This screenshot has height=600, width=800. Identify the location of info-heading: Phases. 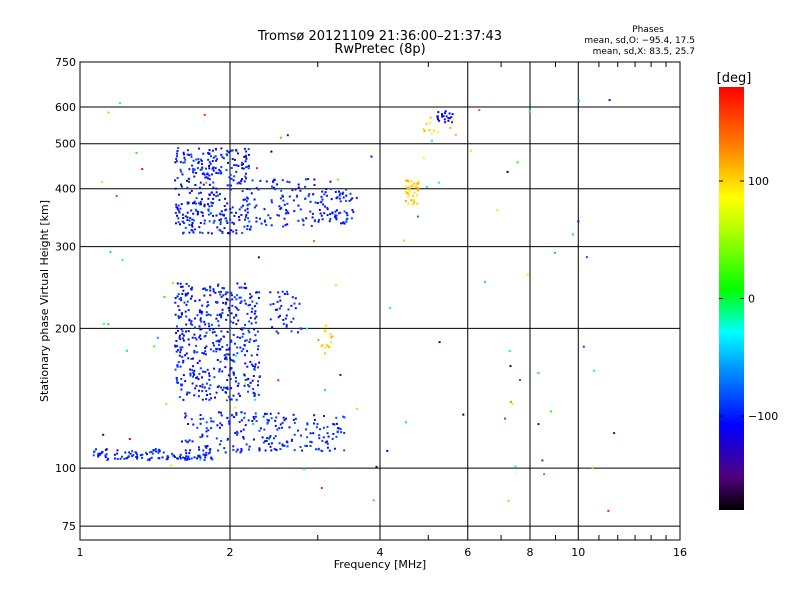
(648, 30).